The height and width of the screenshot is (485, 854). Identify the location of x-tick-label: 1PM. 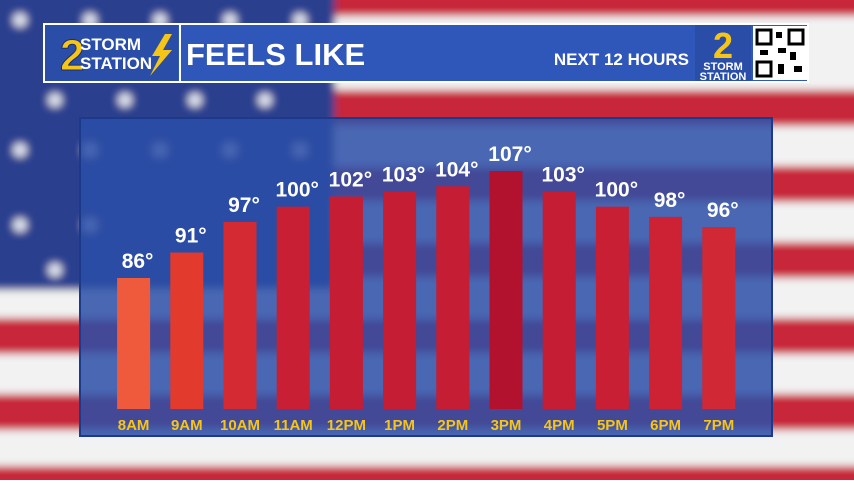
(399, 425).